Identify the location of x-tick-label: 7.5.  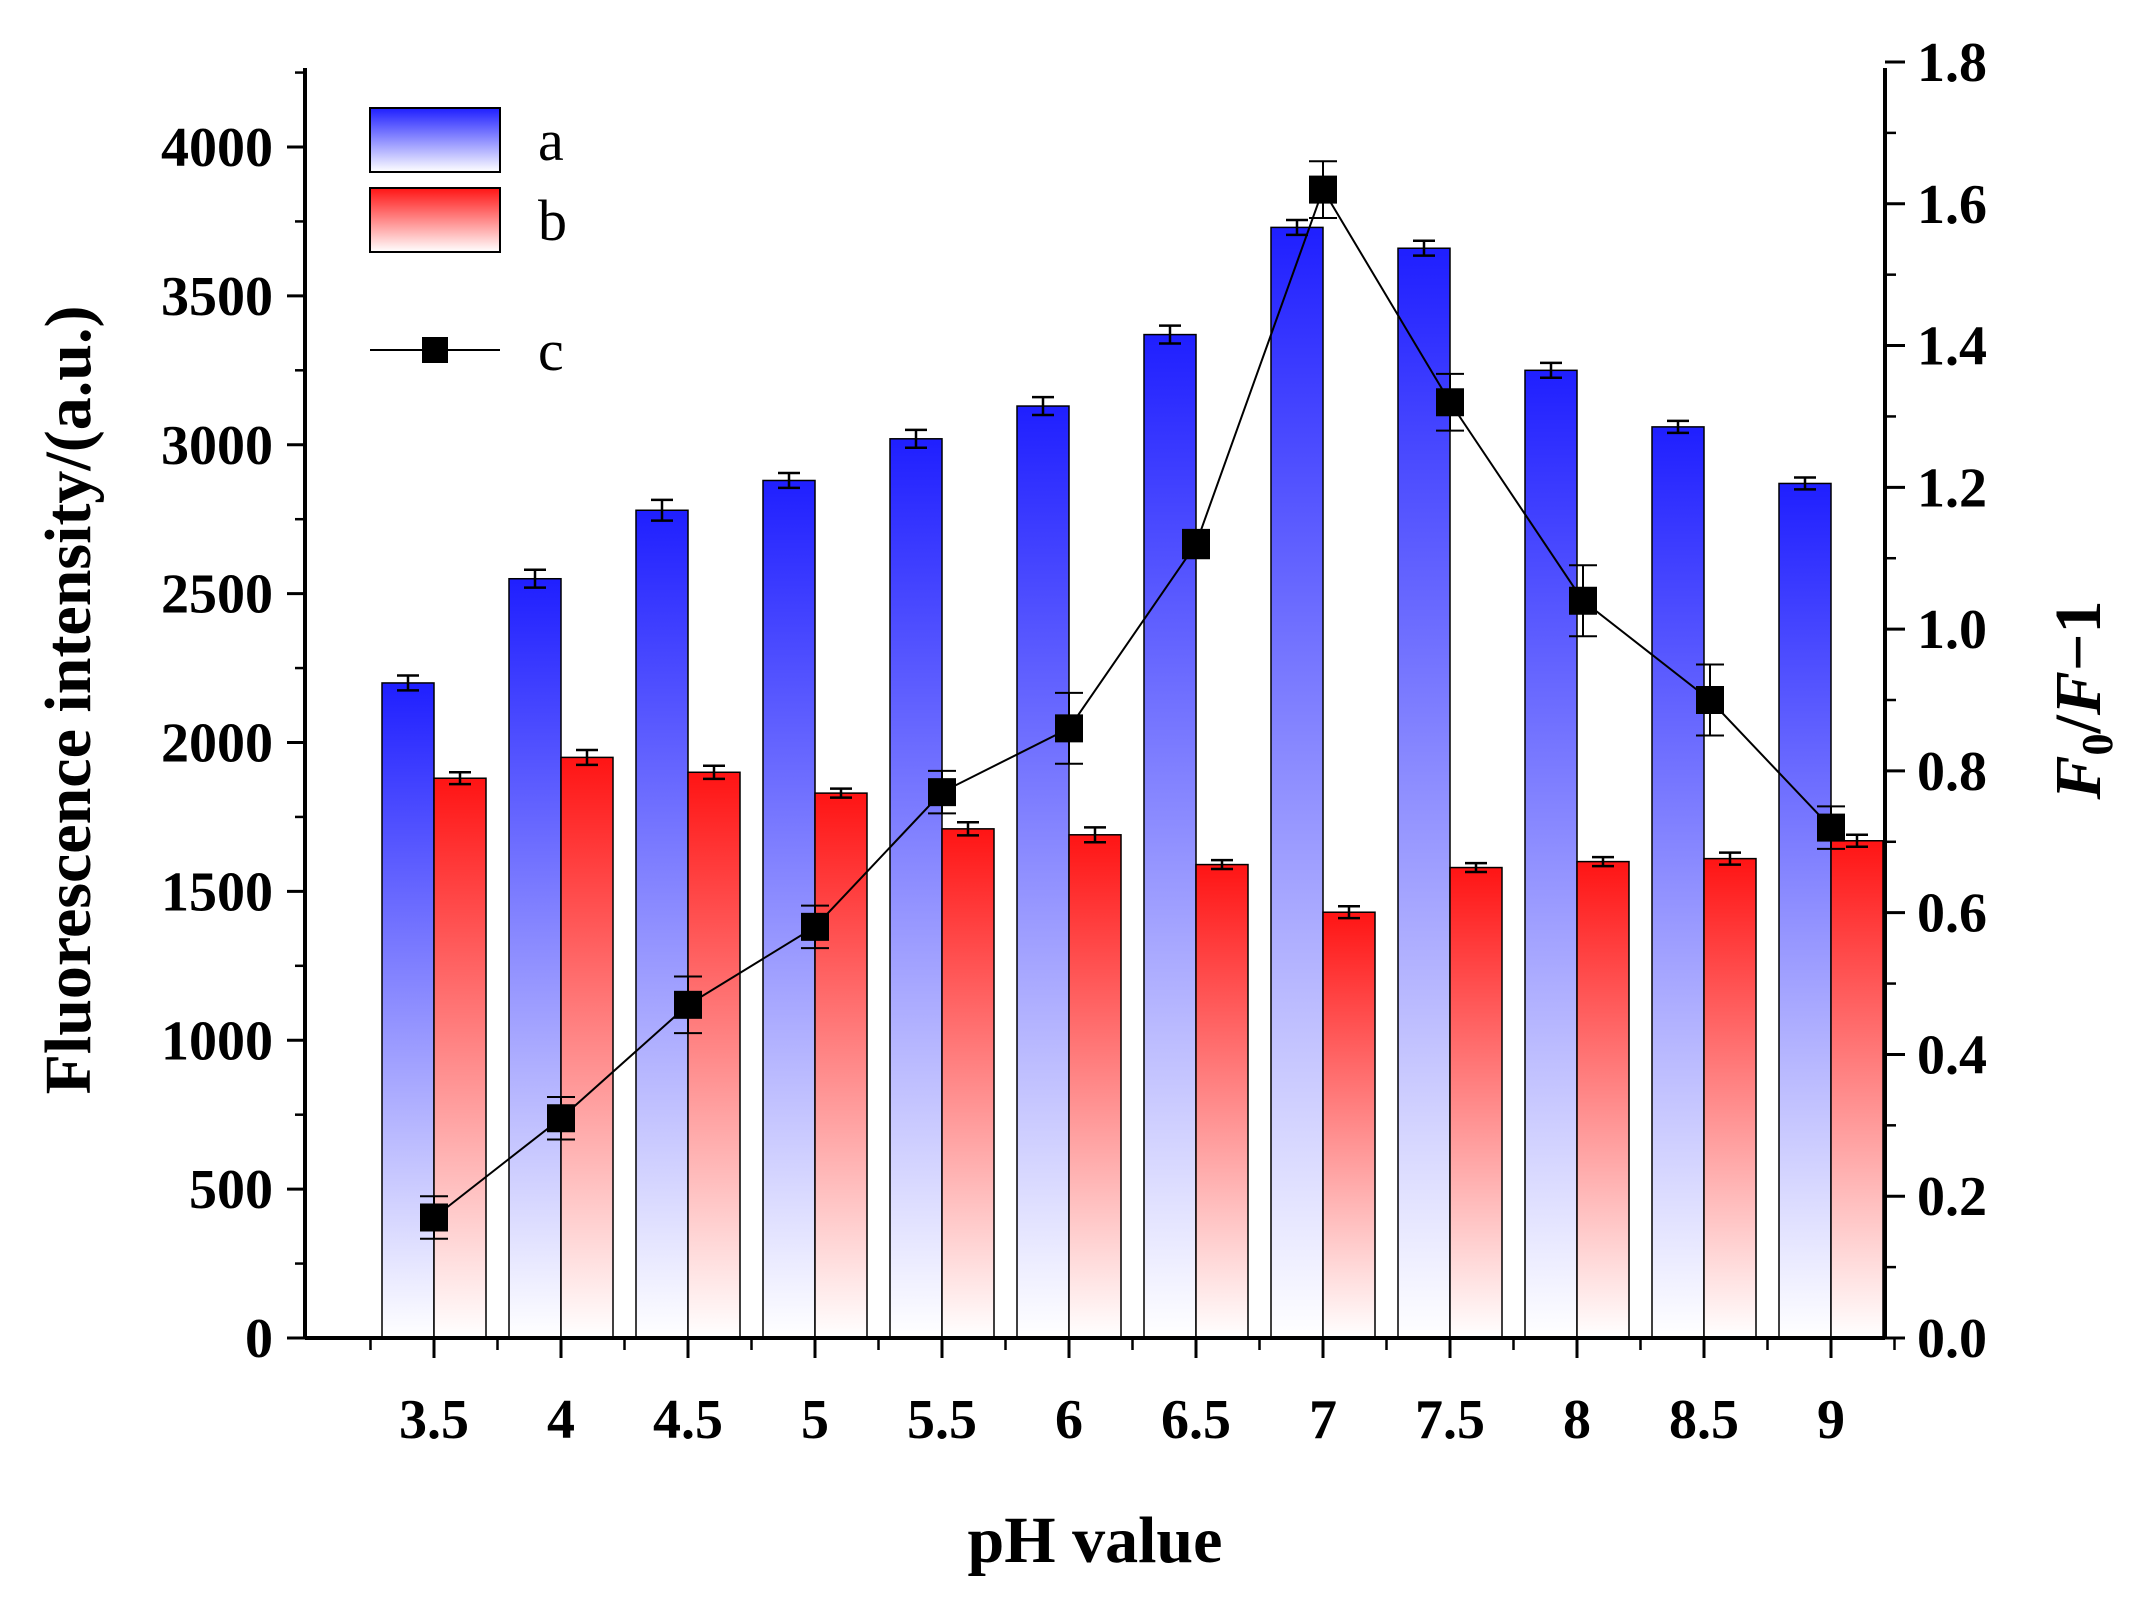
(1450, 1420).